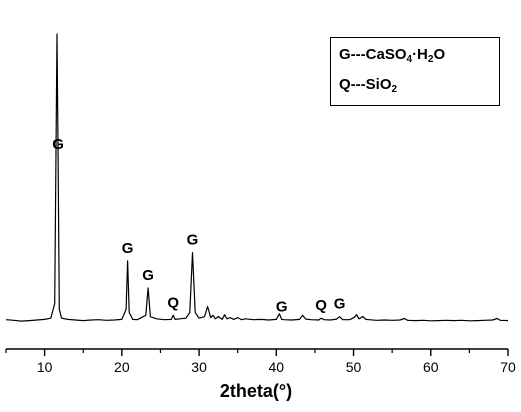  What do you see at coordinates (260, 361) in the screenshot?
I see `x-axis: 10 20 30 40 50 60 70` at bounding box center [260, 361].